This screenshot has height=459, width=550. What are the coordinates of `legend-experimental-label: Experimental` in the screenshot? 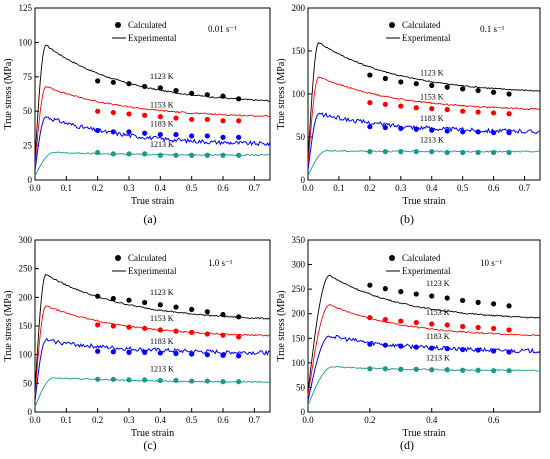 It's located at (426, 38).